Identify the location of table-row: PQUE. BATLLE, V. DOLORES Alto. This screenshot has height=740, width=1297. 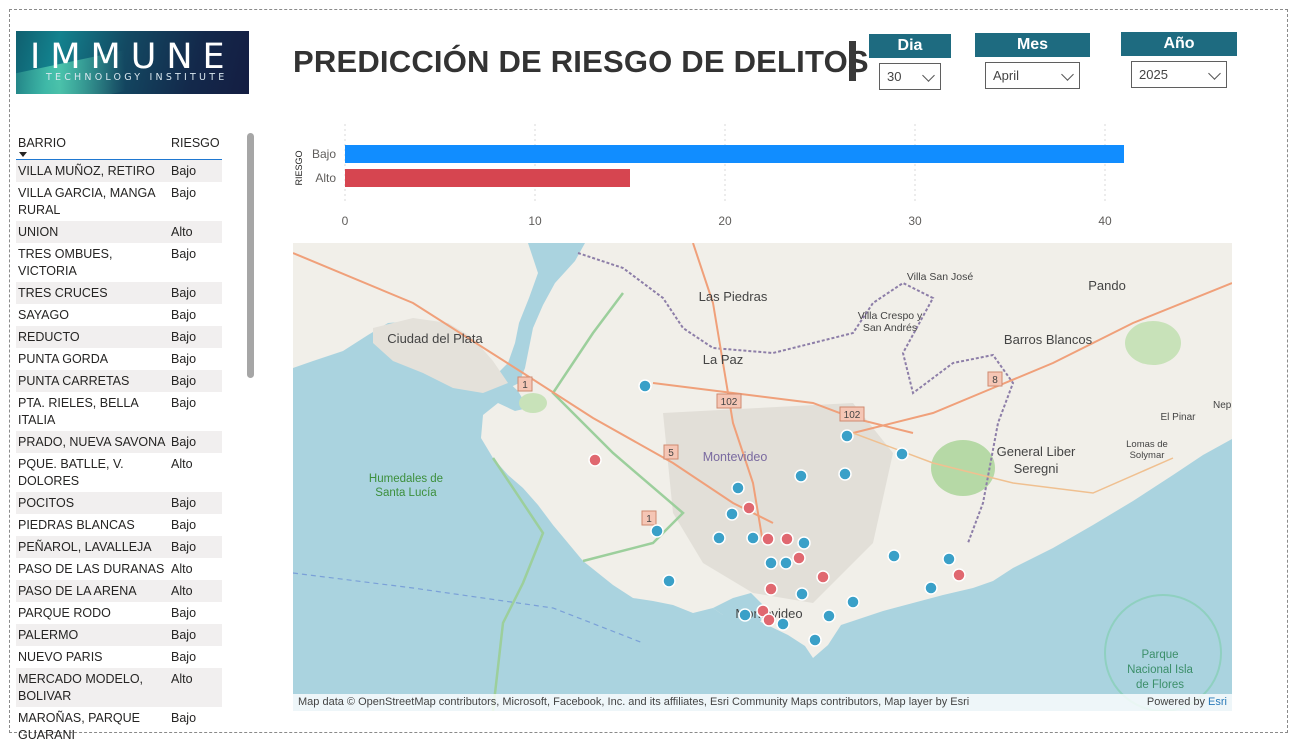
(119, 472).